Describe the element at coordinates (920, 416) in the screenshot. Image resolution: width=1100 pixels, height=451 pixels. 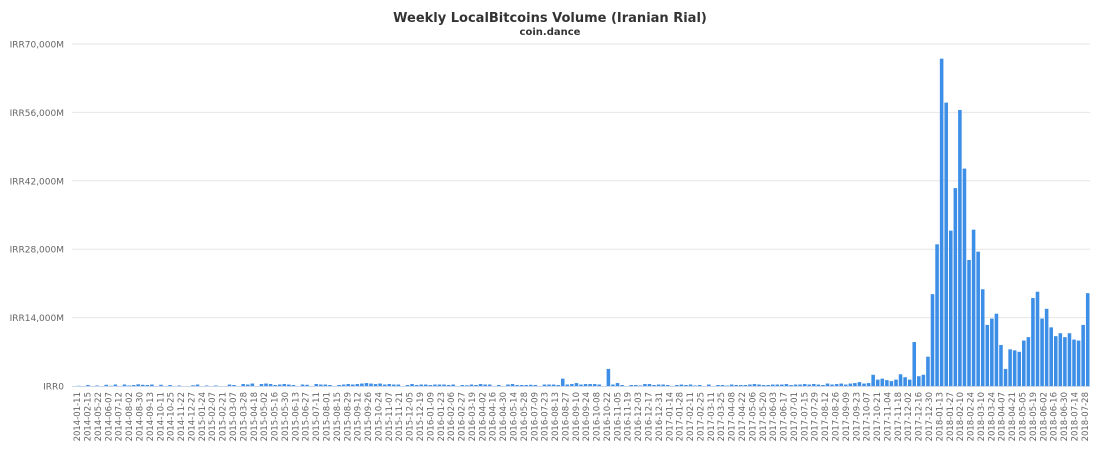
I see `x-tick-label: 2017-12-16` at that location.